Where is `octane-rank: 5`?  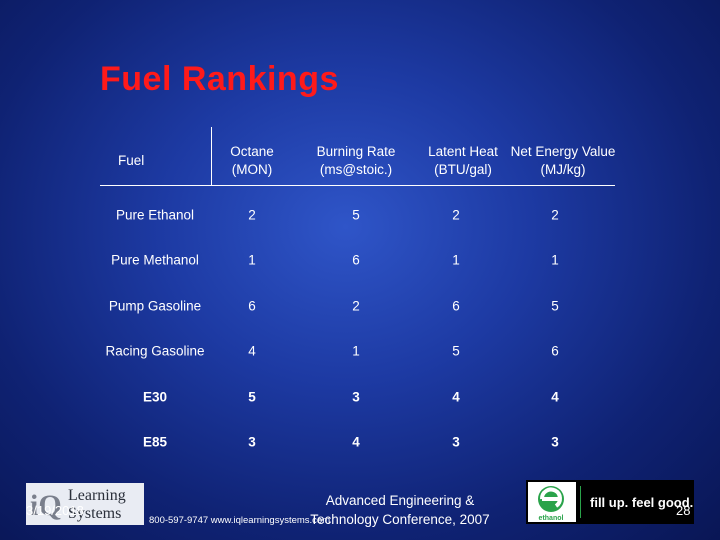
octane-rank: 5 is located at coordinates (252, 397).